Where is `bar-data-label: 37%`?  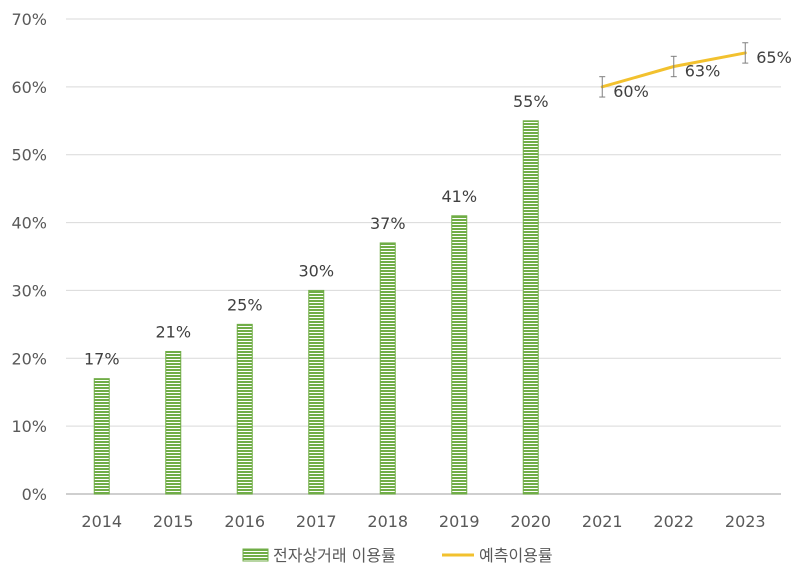
bar-data-label: 37% is located at coordinates (388, 223).